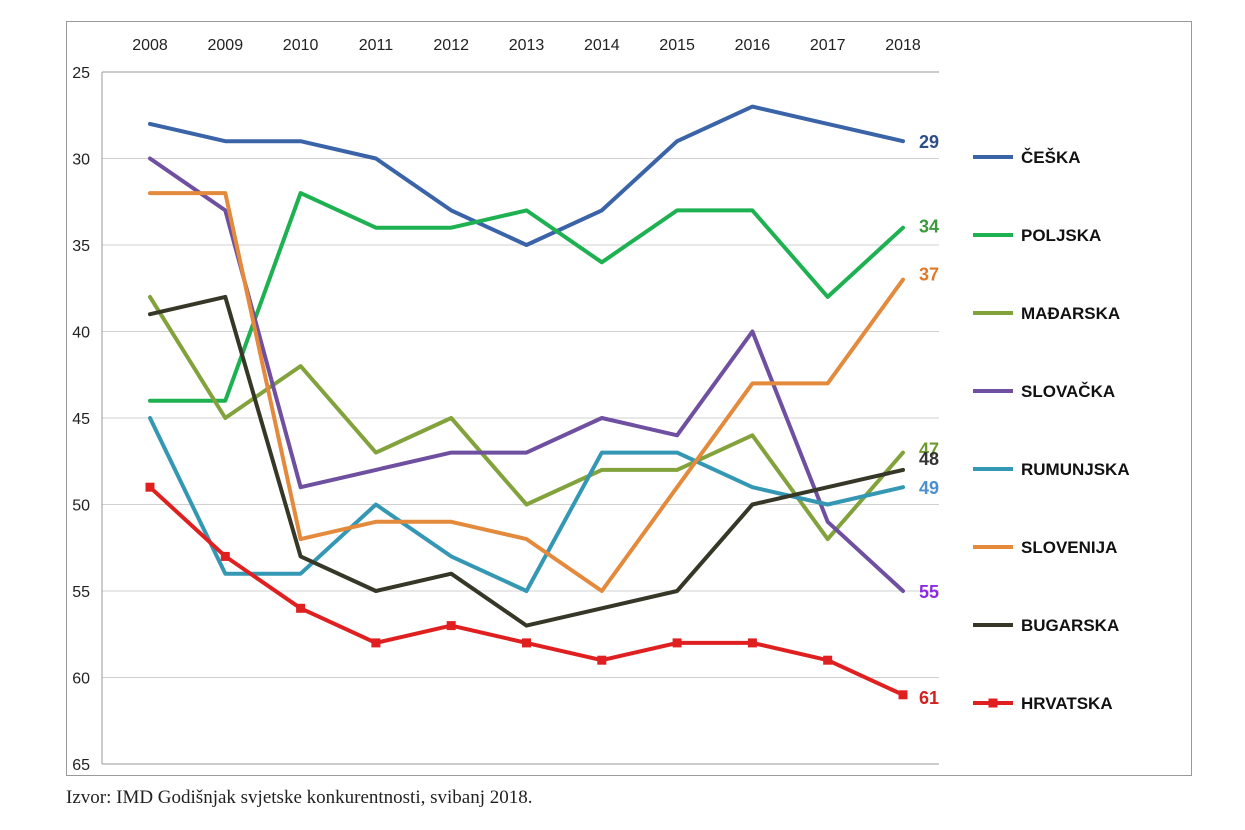 Image resolution: width=1245 pixels, height=830 pixels. Describe the element at coordinates (1069, 547) in the screenshot. I see `legend-label: SLOVENIJA` at that location.